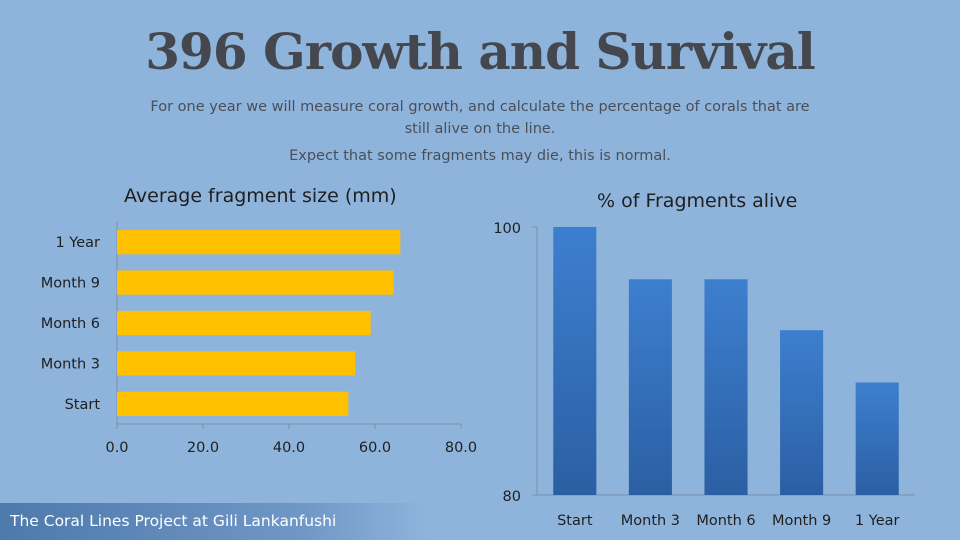  What do you see at coordinates (801, 521) in the screenshot?
I see `fragments-alive-category-label: Month 9` at bounding box center [801, 521].